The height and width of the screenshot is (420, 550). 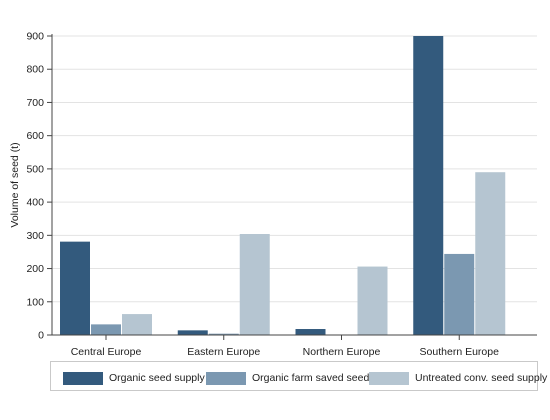 I want to click on legend-item-organic-seed-supply: Organic seed supply, so click(x=134, y=378).